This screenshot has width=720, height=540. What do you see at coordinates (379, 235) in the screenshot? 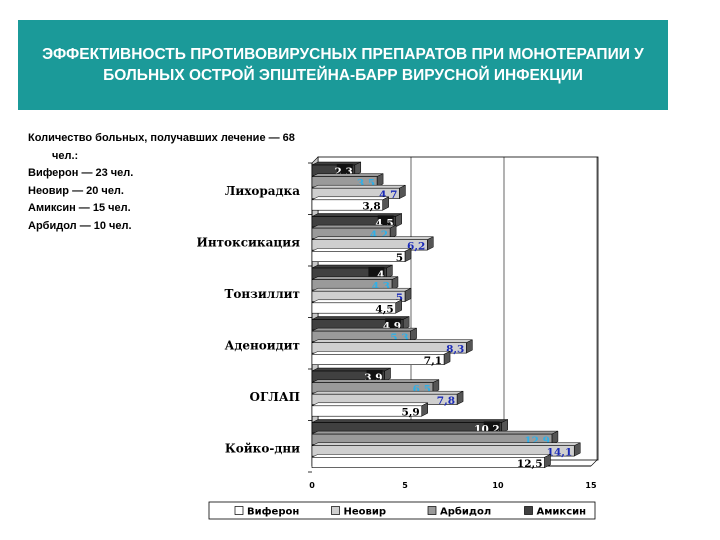
I see `data-label: 4,2` at bounding box center [379, 235].